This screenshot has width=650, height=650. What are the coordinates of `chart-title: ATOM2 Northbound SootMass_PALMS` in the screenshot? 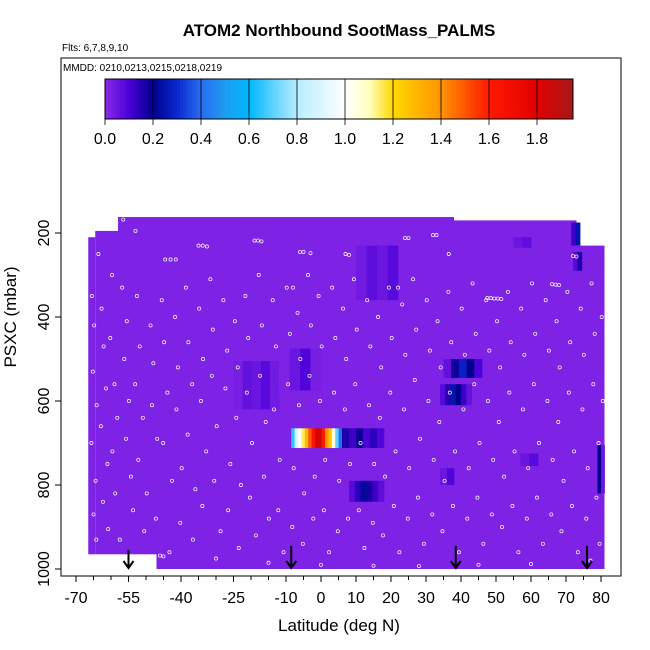 It's located at (339, 30).